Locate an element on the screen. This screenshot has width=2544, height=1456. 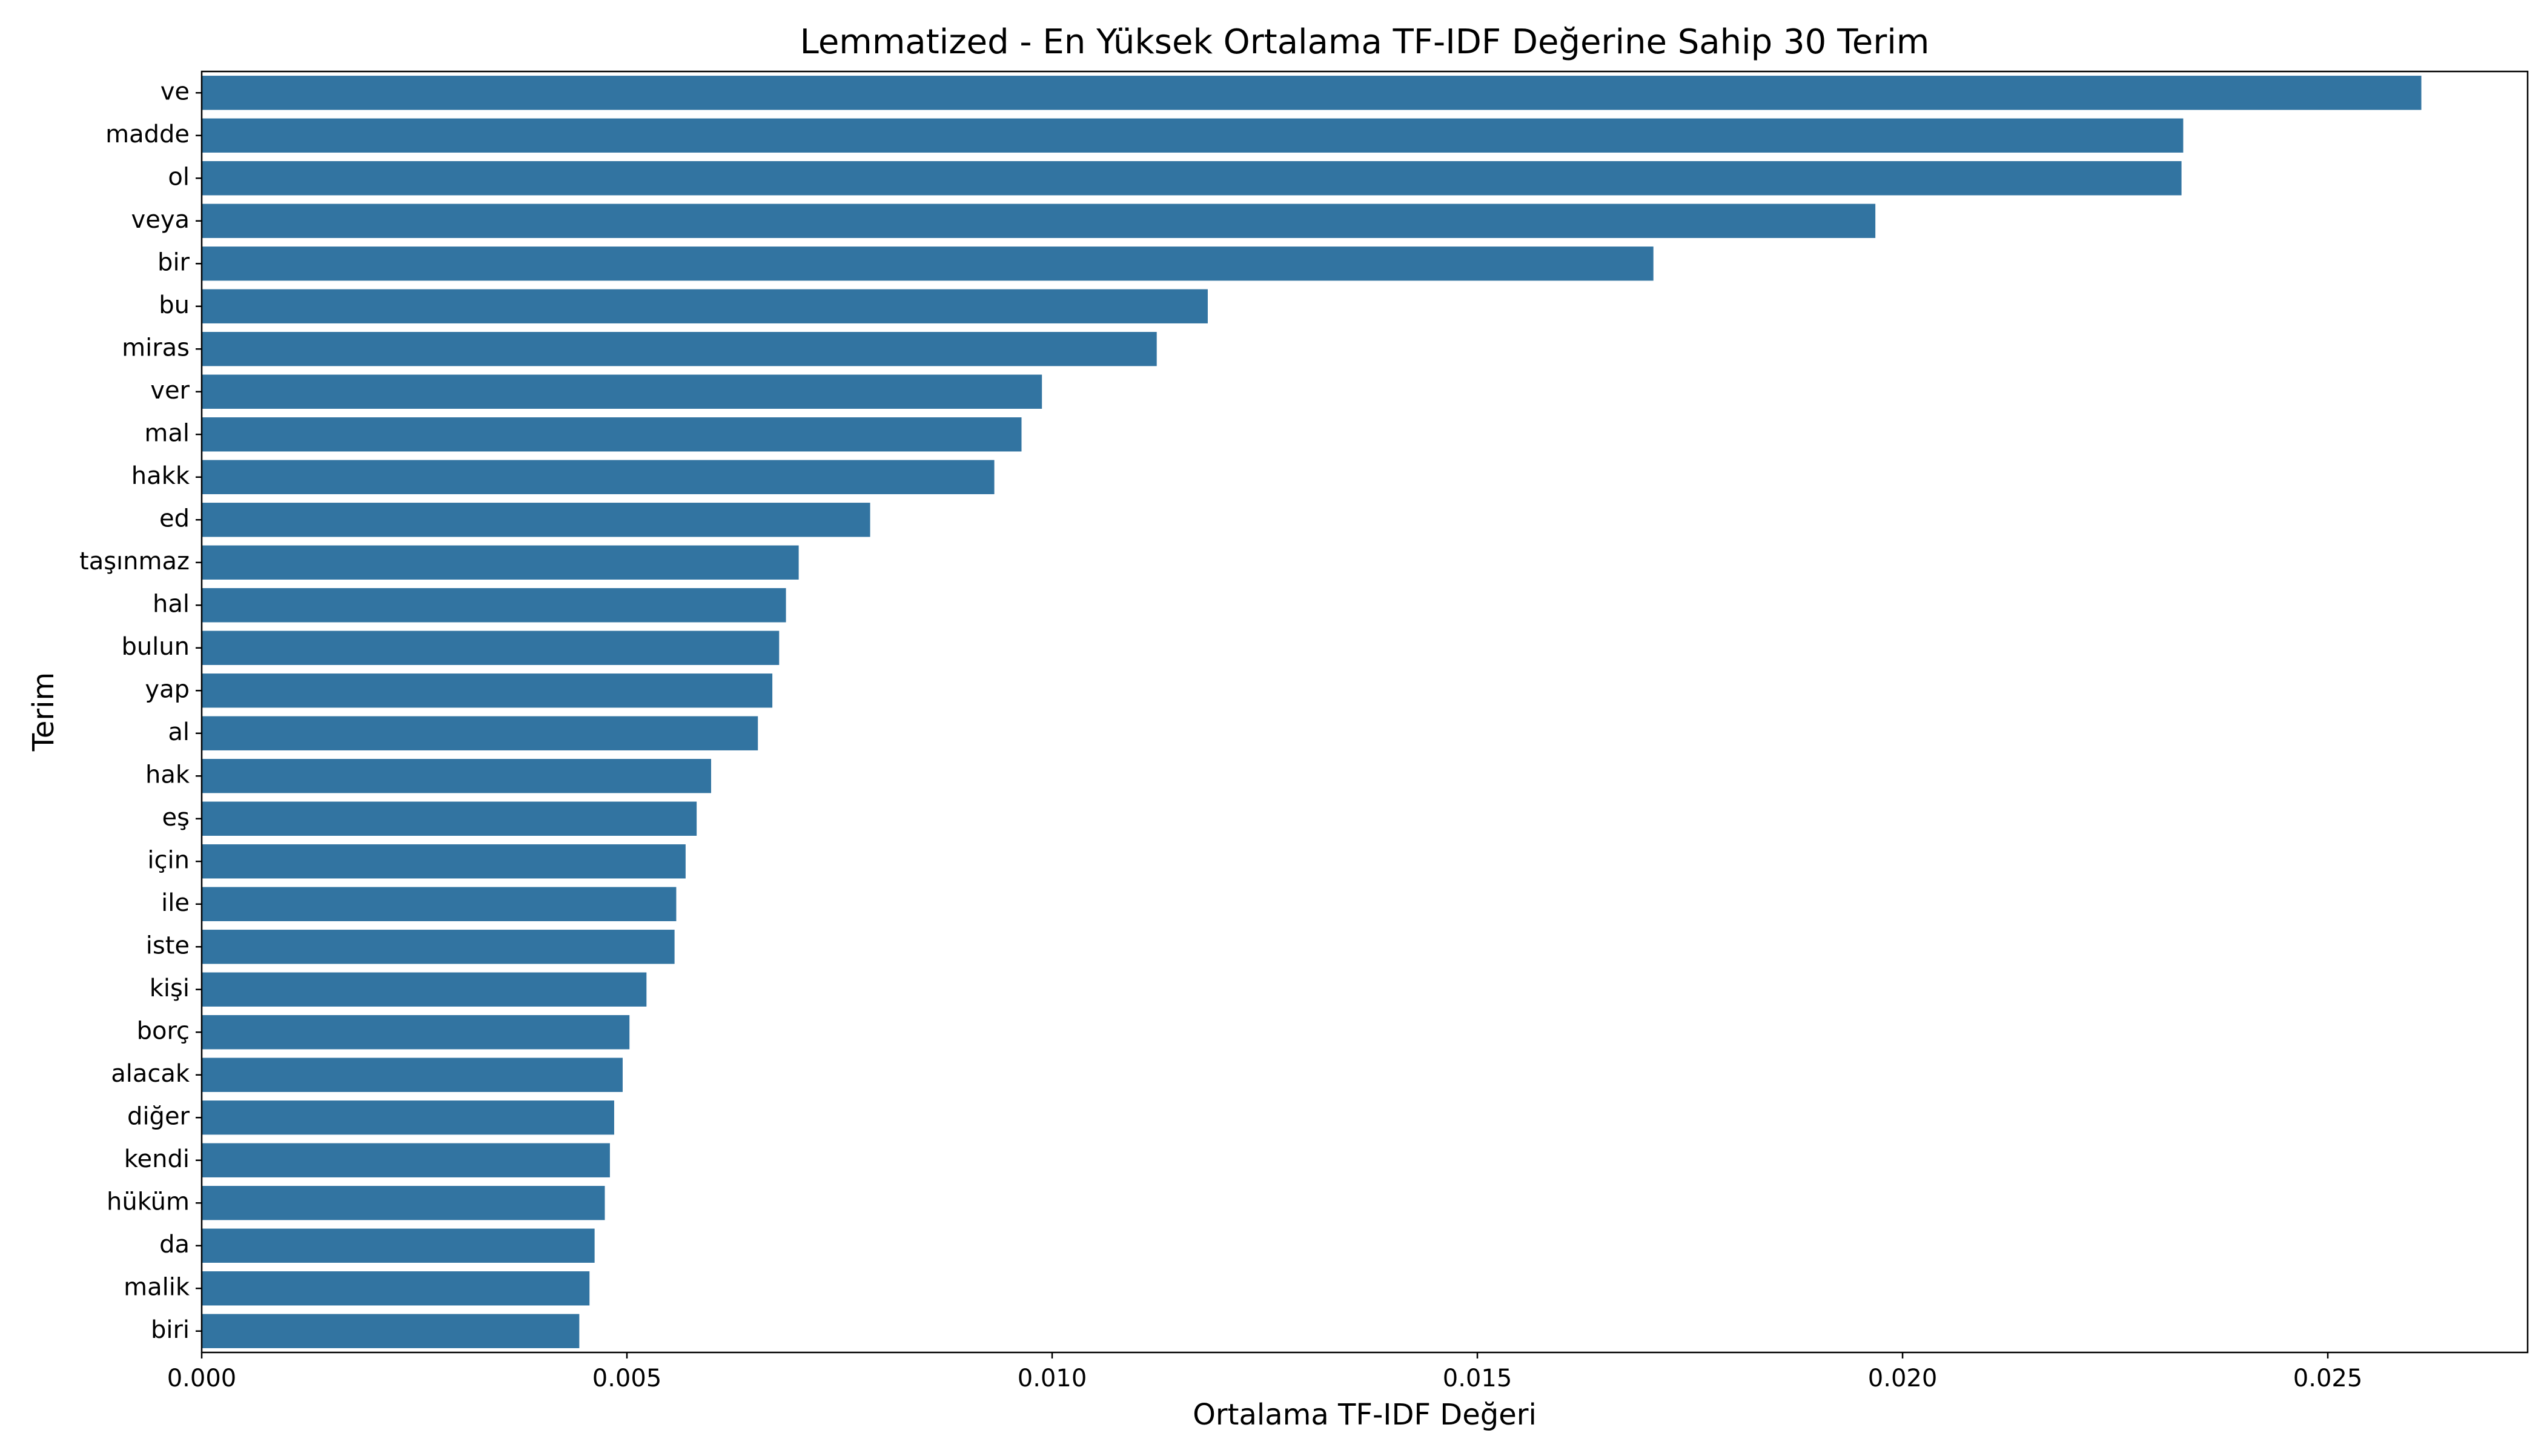
y-tick-label: iste is located at coordinates (168, 945).